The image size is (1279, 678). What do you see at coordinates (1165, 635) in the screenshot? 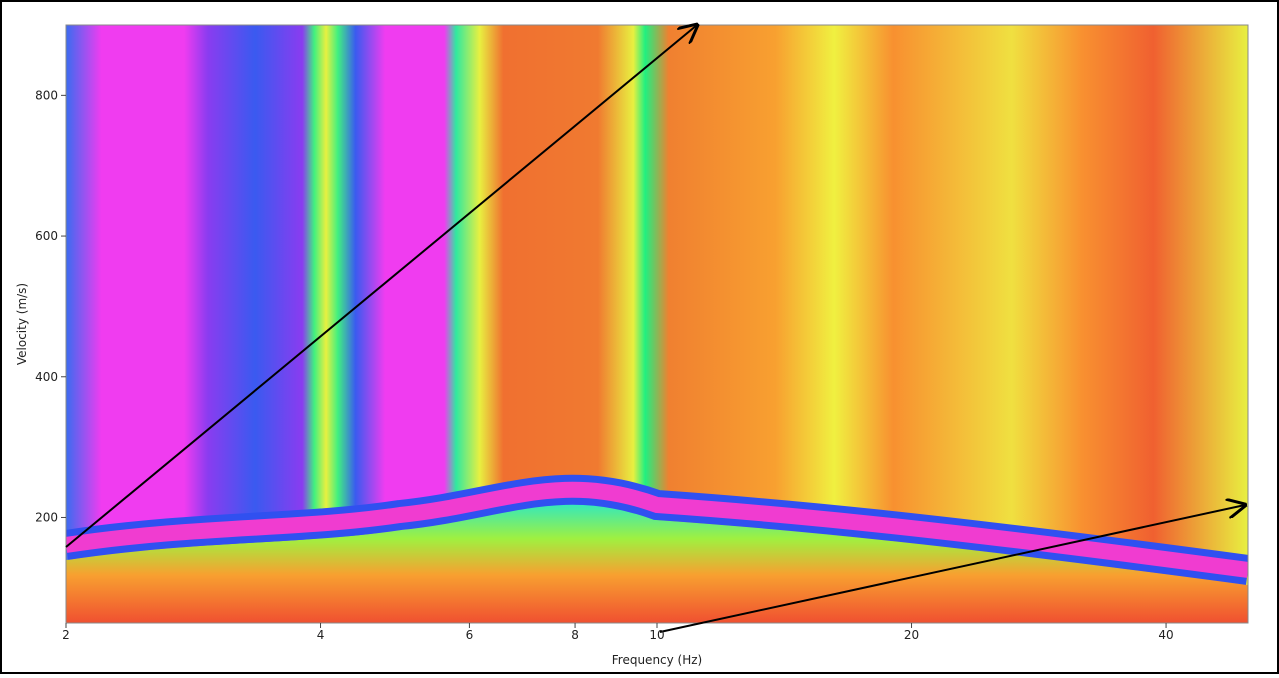
I see `x-tick-label: 40` at bounding box center [1165, 635].